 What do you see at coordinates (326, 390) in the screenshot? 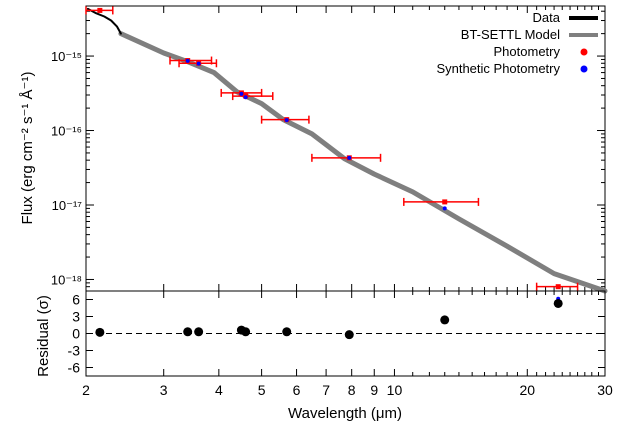
I see `x-tick-label: 7` at bounding box center [326, 390].